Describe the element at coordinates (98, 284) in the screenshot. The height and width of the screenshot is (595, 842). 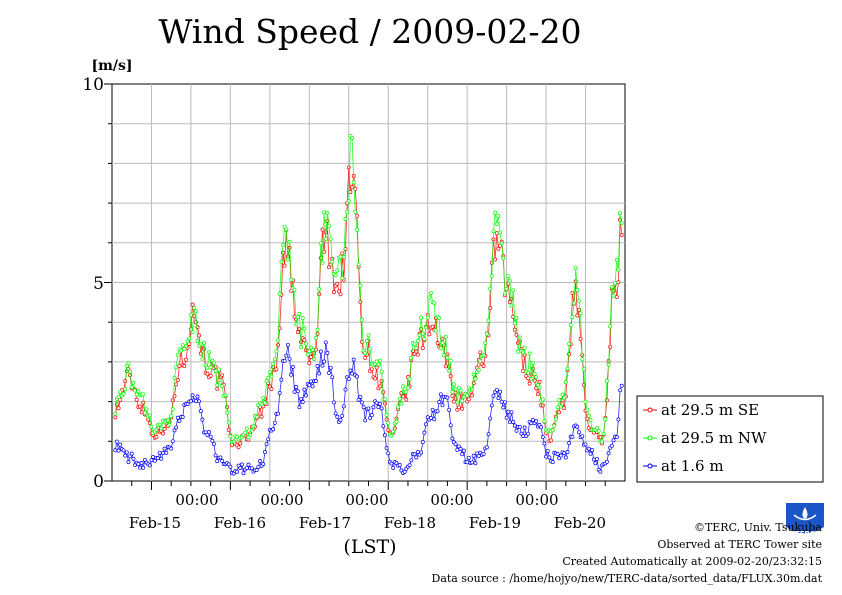
I see `y-tick-label: 5` at that location.